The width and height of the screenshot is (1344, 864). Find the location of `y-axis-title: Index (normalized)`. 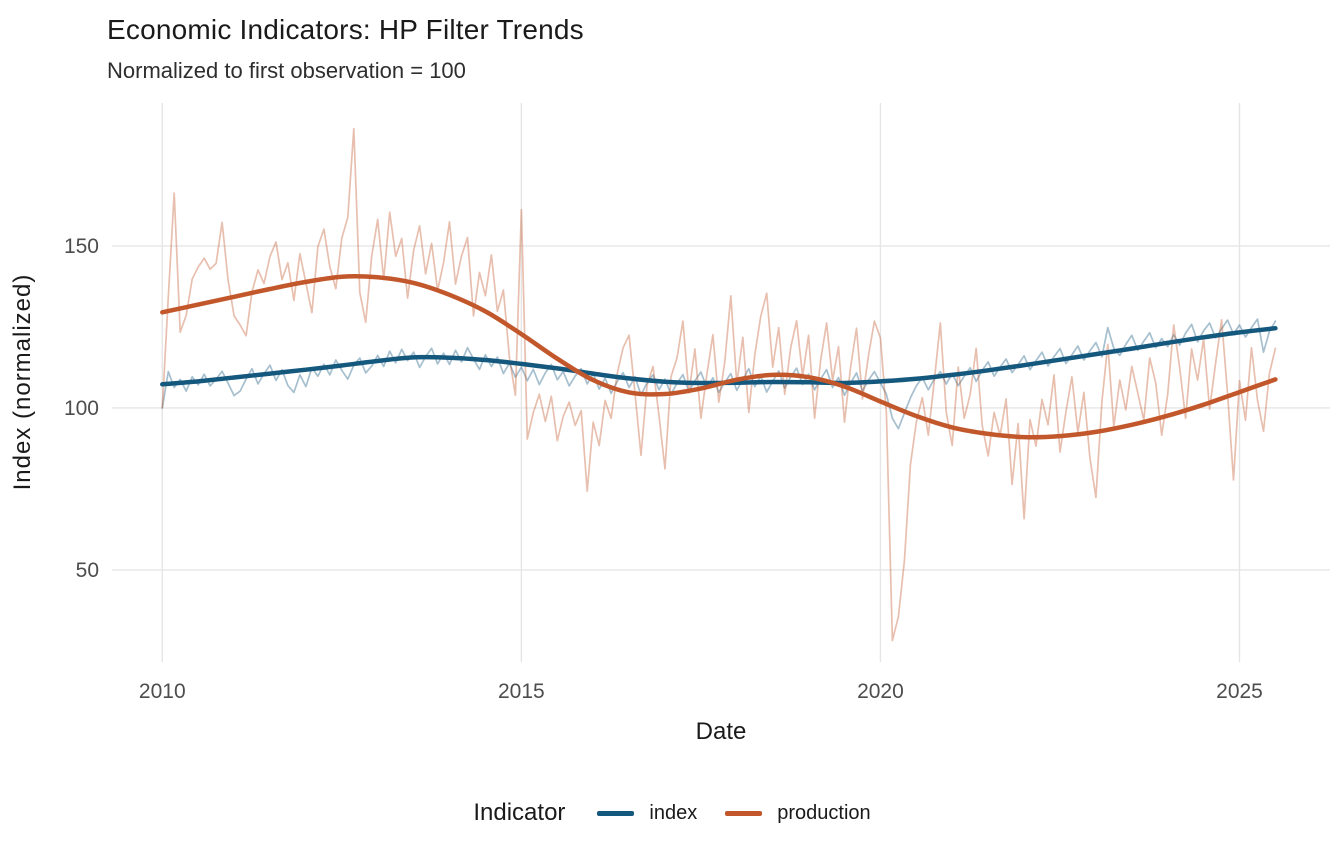

y-axis-title: Index (normalized) is located at coordinates (22, 382).